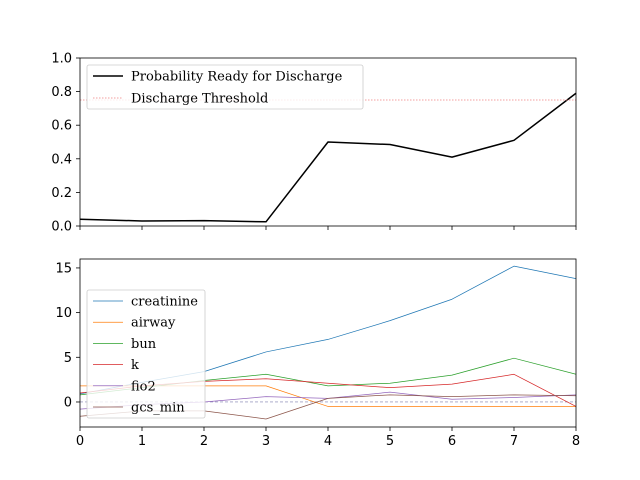 This screenshot has width=640, height=480. What do you see at coordinates (61, 92) in the screenshot?
I see `y-tick-label: 0.8` at bounding box center [61, 92].